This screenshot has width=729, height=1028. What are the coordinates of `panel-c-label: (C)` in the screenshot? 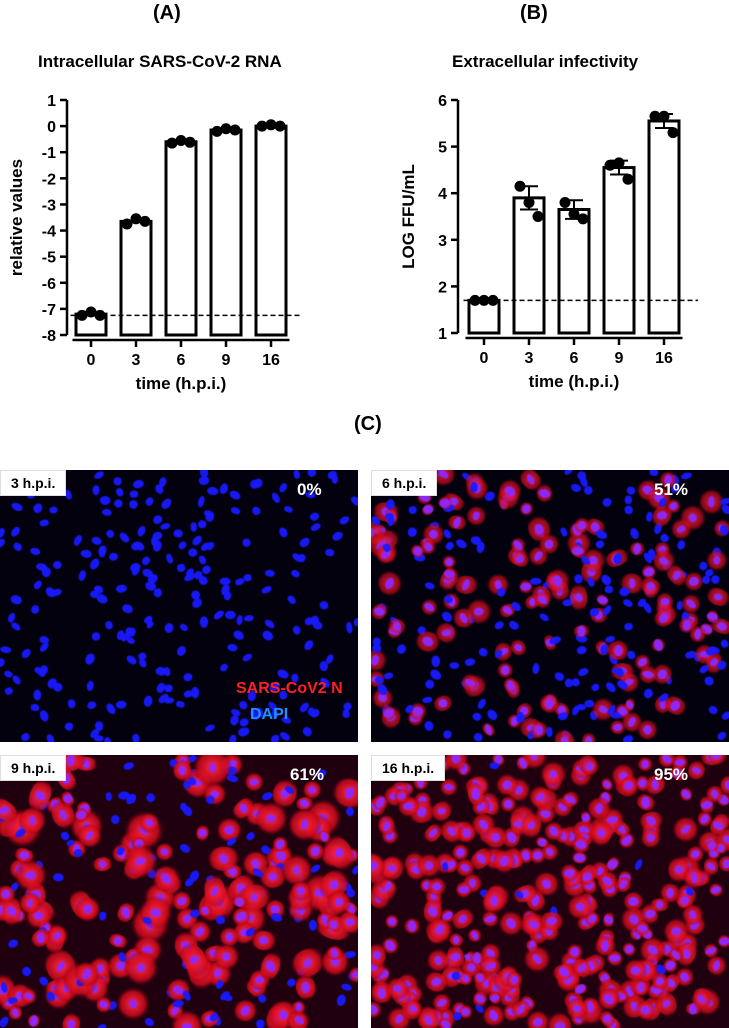 It's located at (368, 424).